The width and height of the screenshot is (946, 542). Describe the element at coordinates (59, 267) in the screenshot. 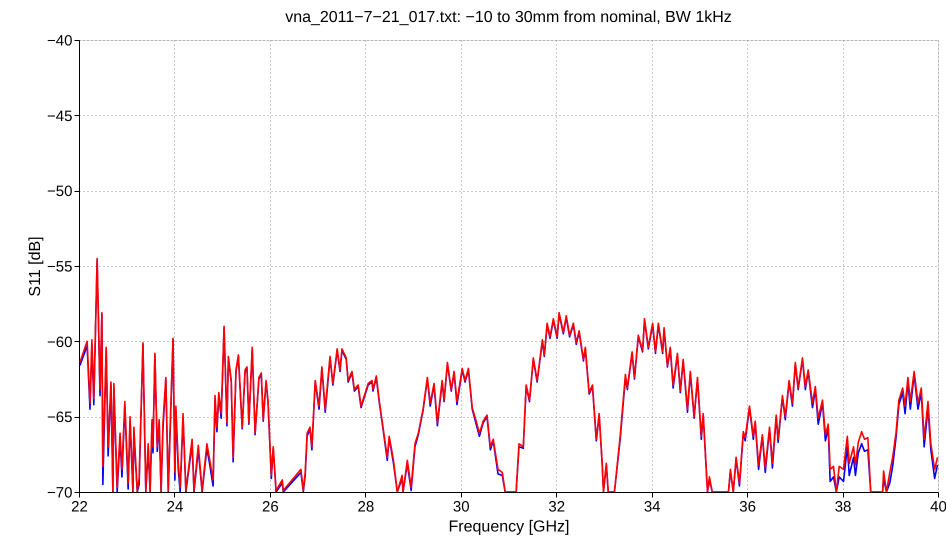

I see `y-tick-label: −55` at that location.